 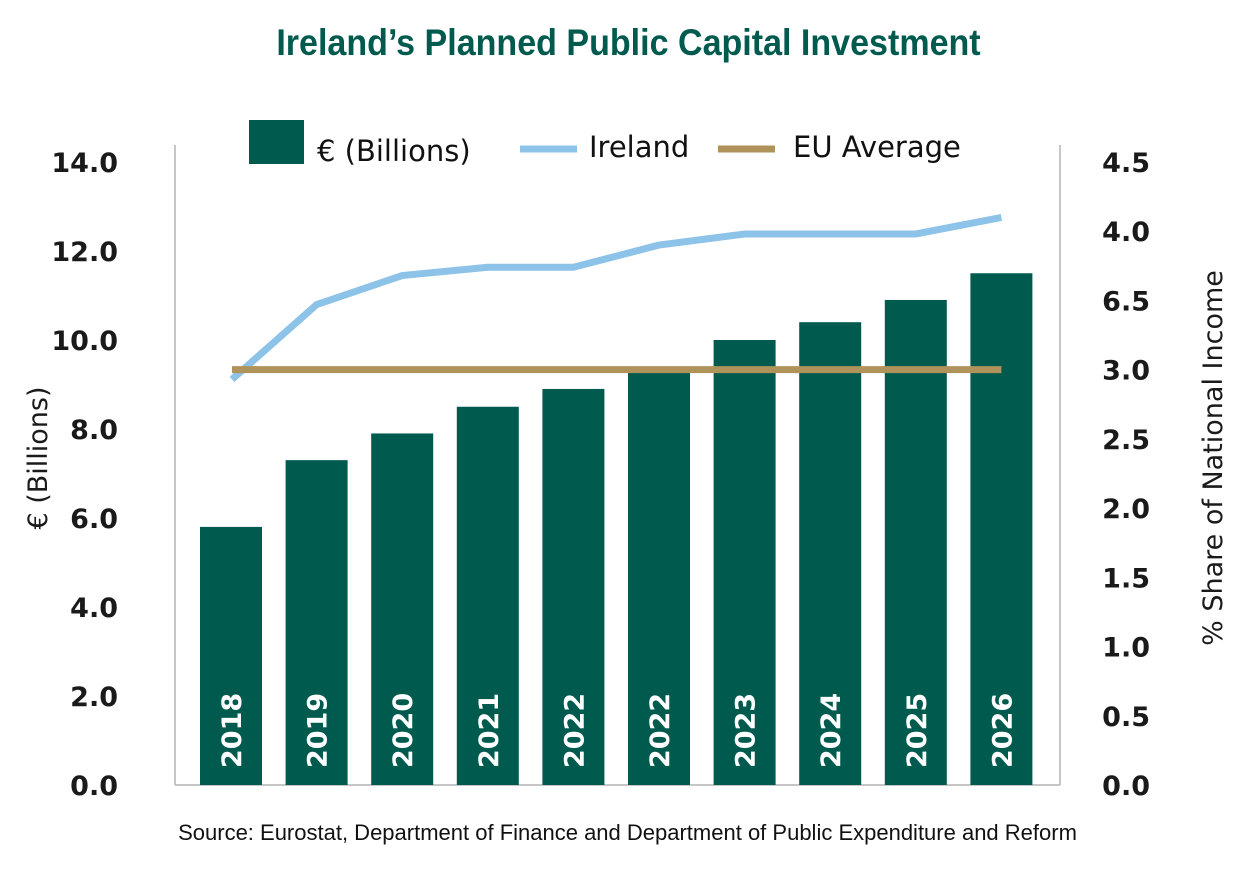 I want to click on left-axis-tick-label: 6.0, so click(x=94, y=519).